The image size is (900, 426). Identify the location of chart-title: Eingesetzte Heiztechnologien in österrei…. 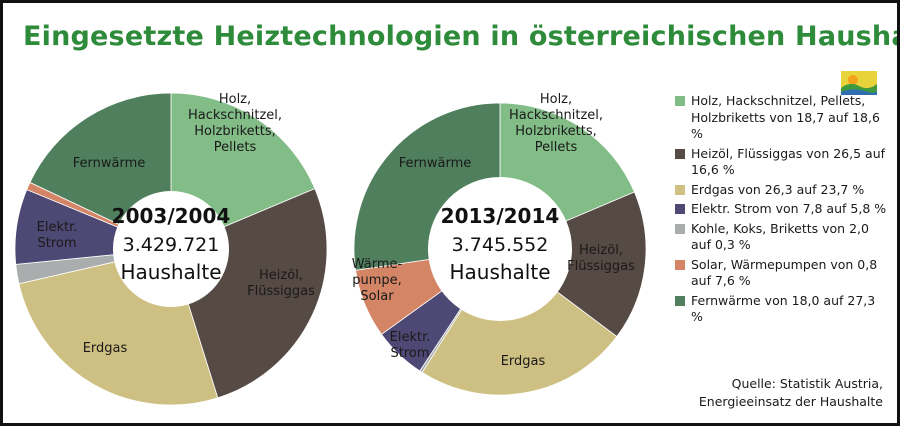
(461, 36).